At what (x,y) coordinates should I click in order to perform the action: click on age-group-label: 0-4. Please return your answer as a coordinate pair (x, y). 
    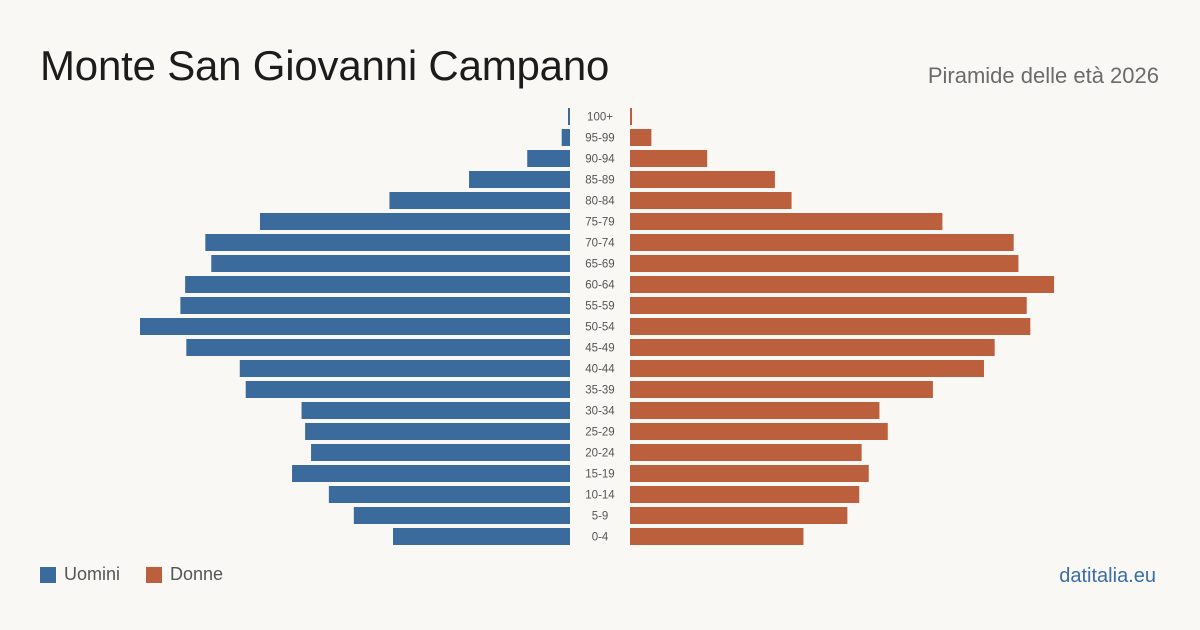
    Looking at the image, I should click on (600, 538).